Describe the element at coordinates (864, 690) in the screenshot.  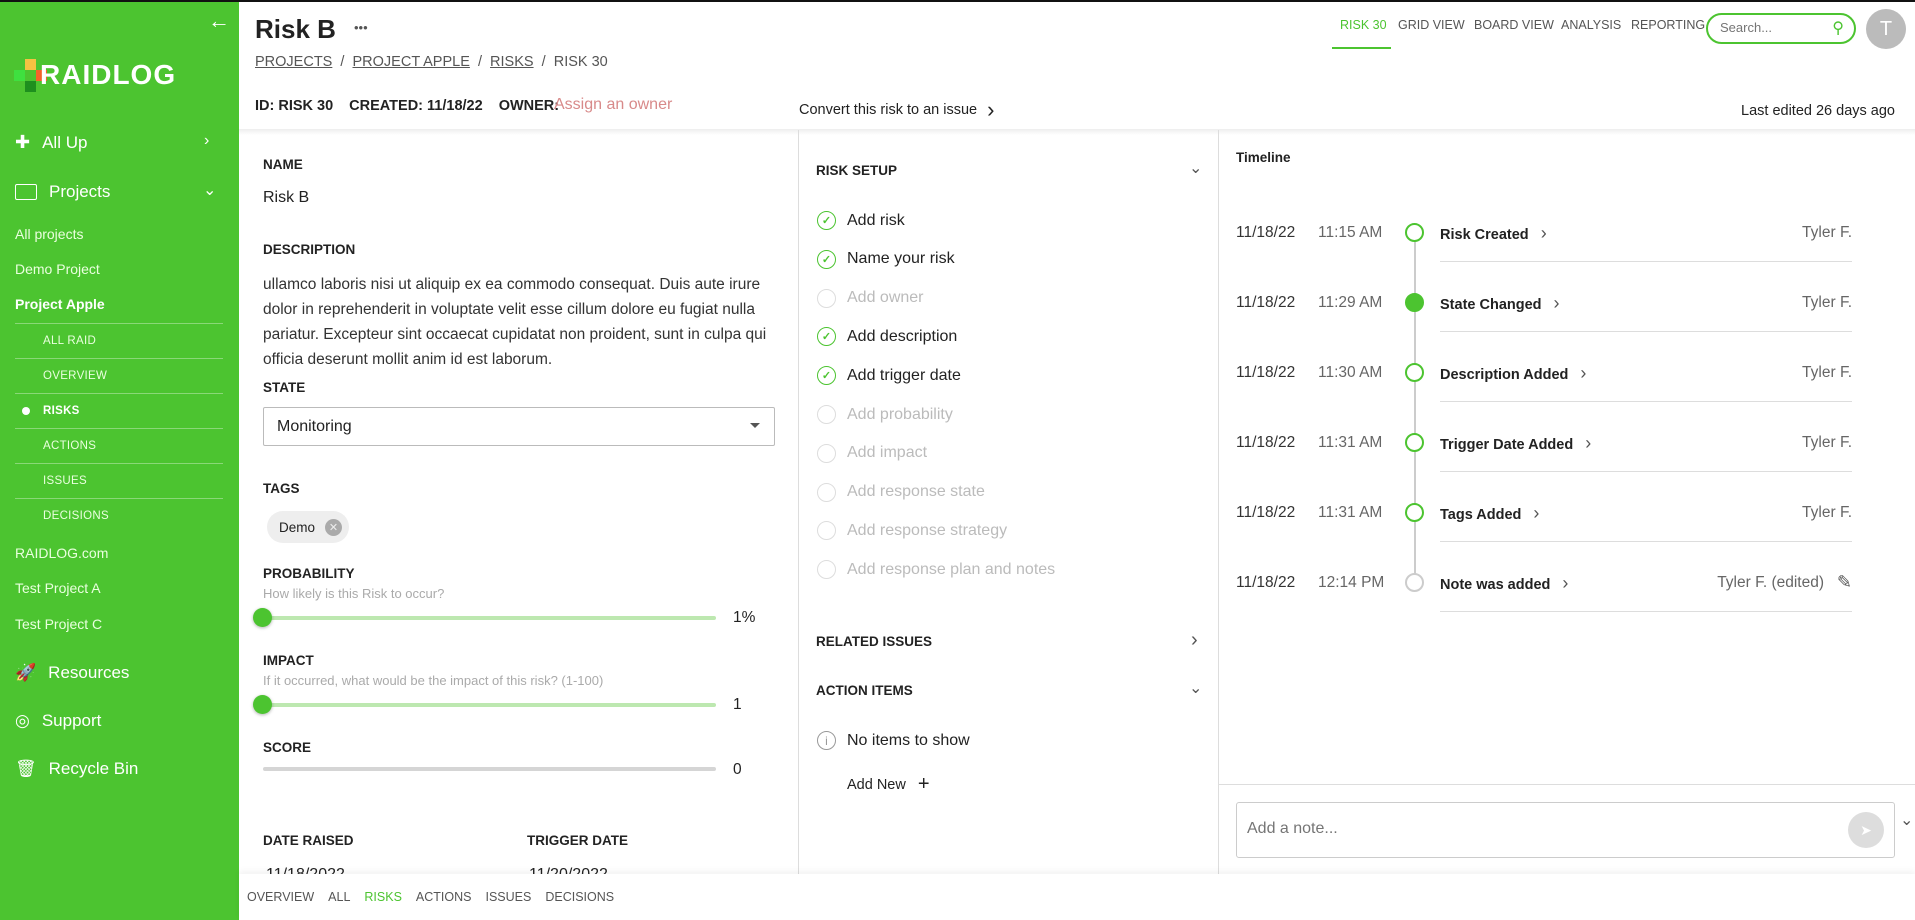
I see `action-items-header: ACTION ITEMS` at that location.